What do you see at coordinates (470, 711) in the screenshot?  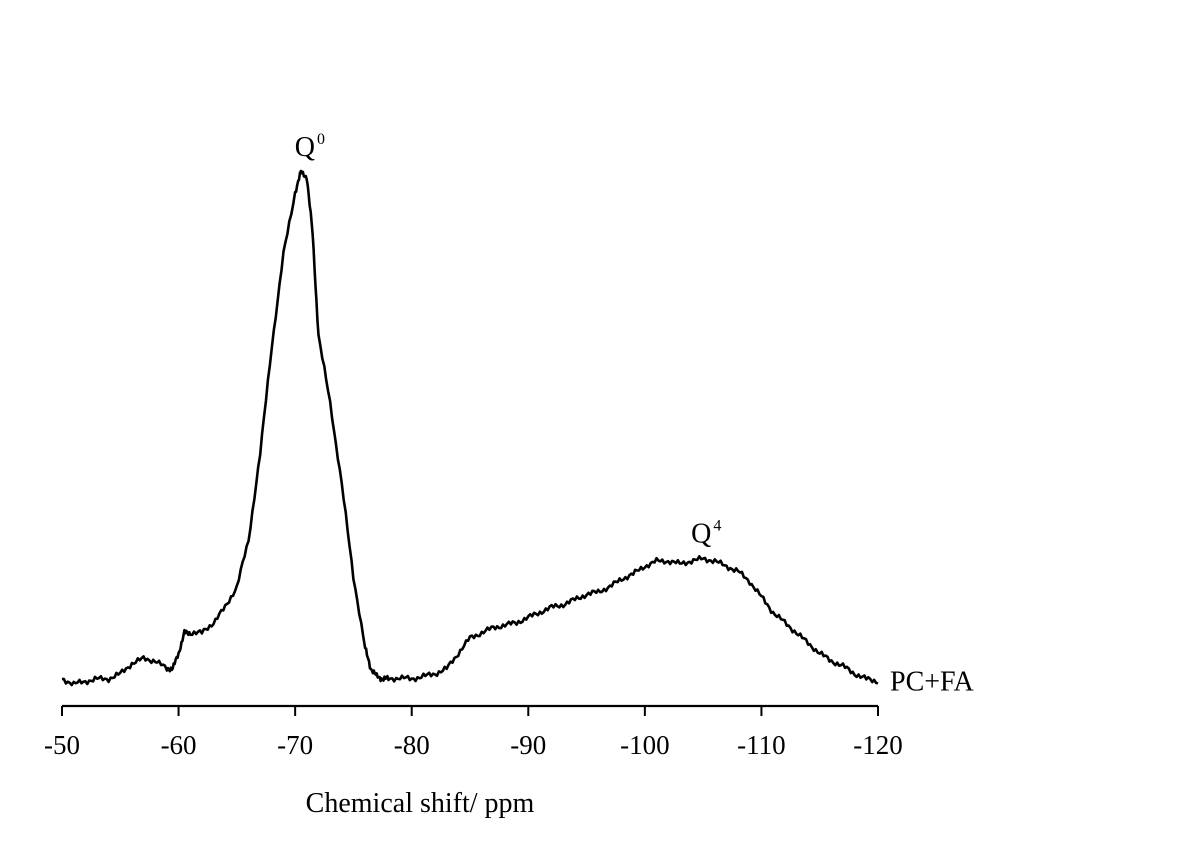 I see `x-axis-ticks` at bounding box center [470, 711].